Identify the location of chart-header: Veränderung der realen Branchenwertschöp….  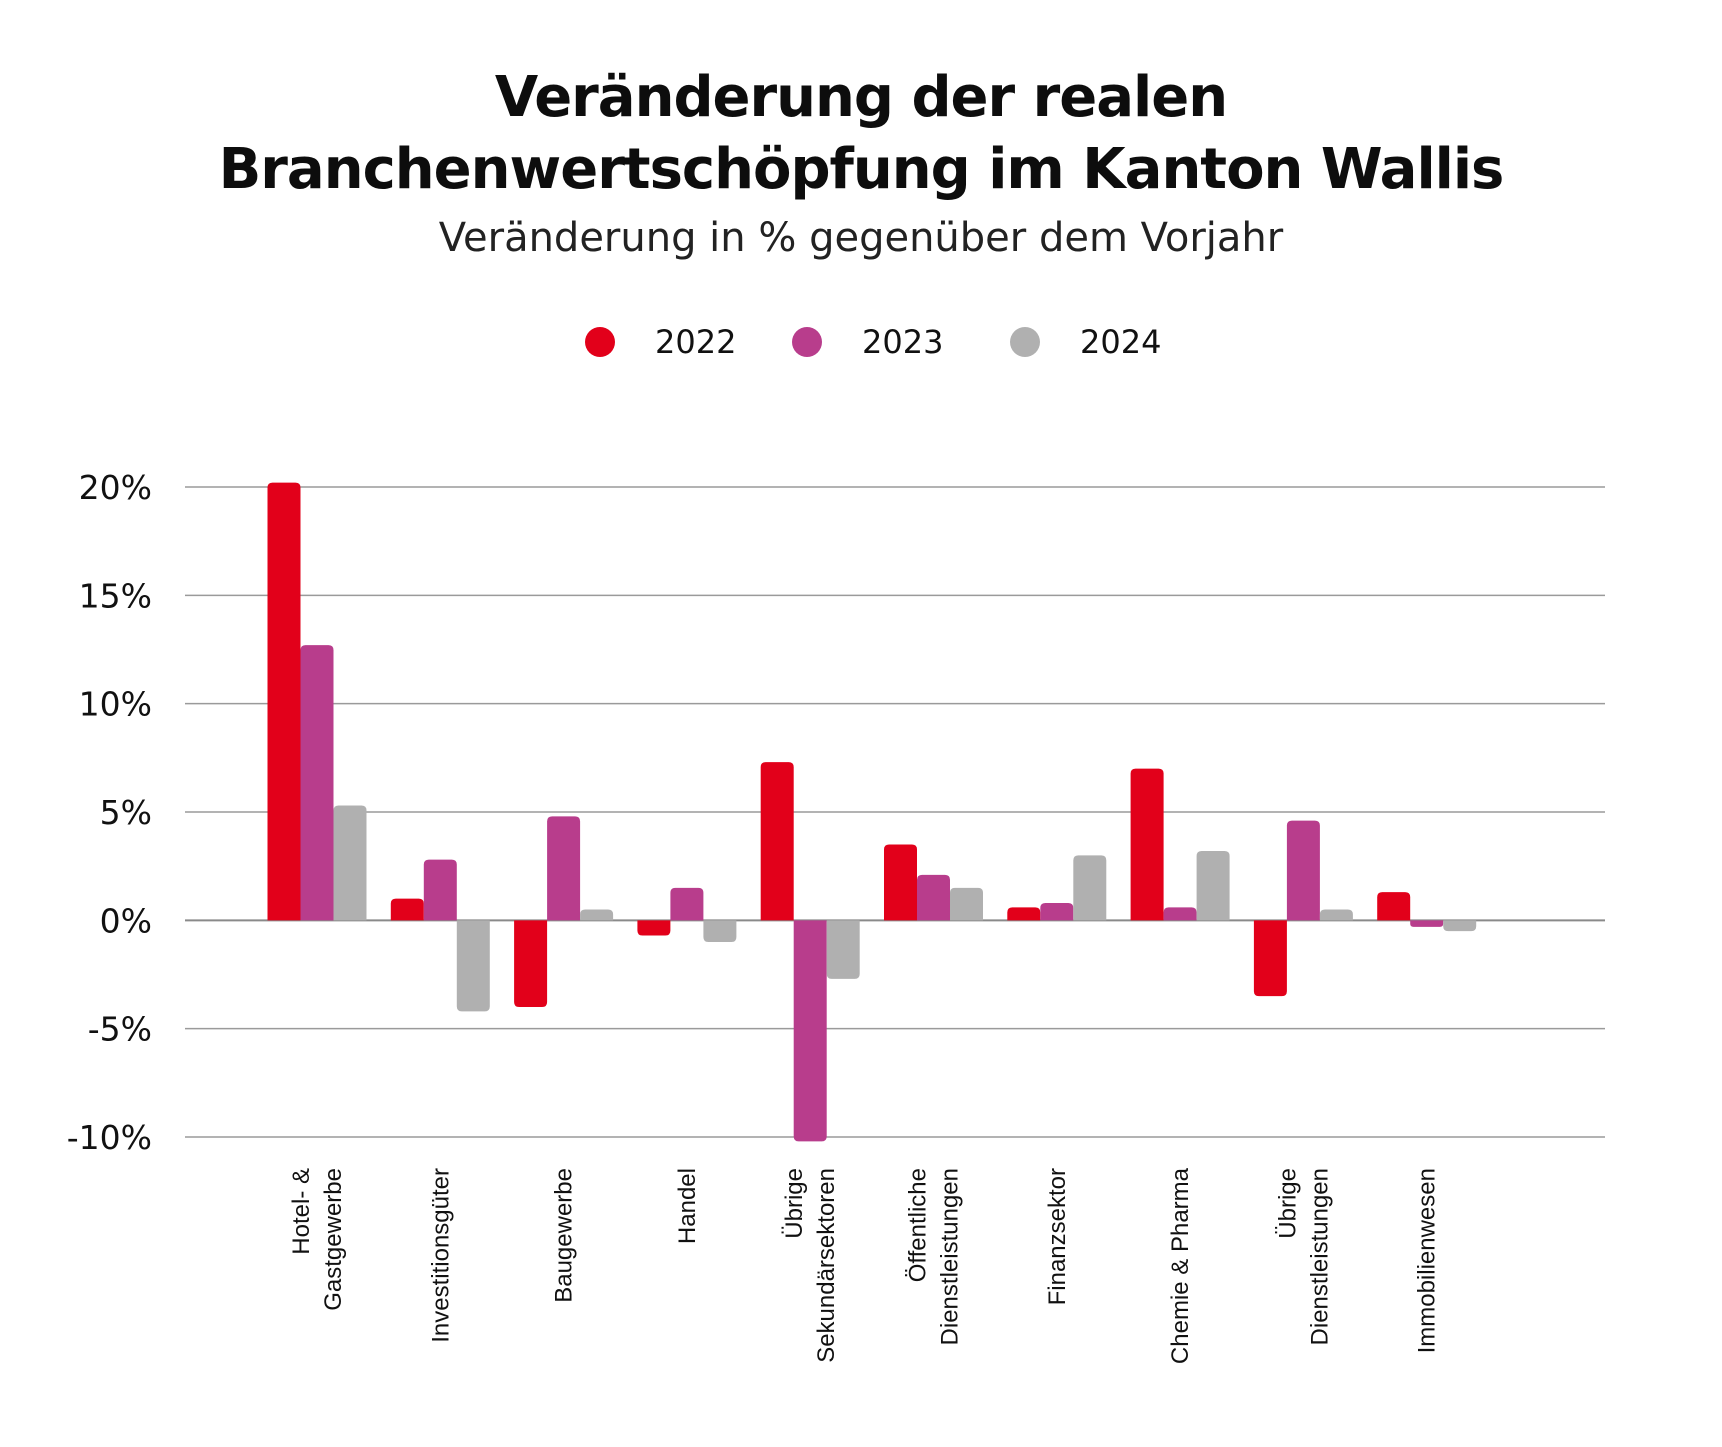
(861, 163).